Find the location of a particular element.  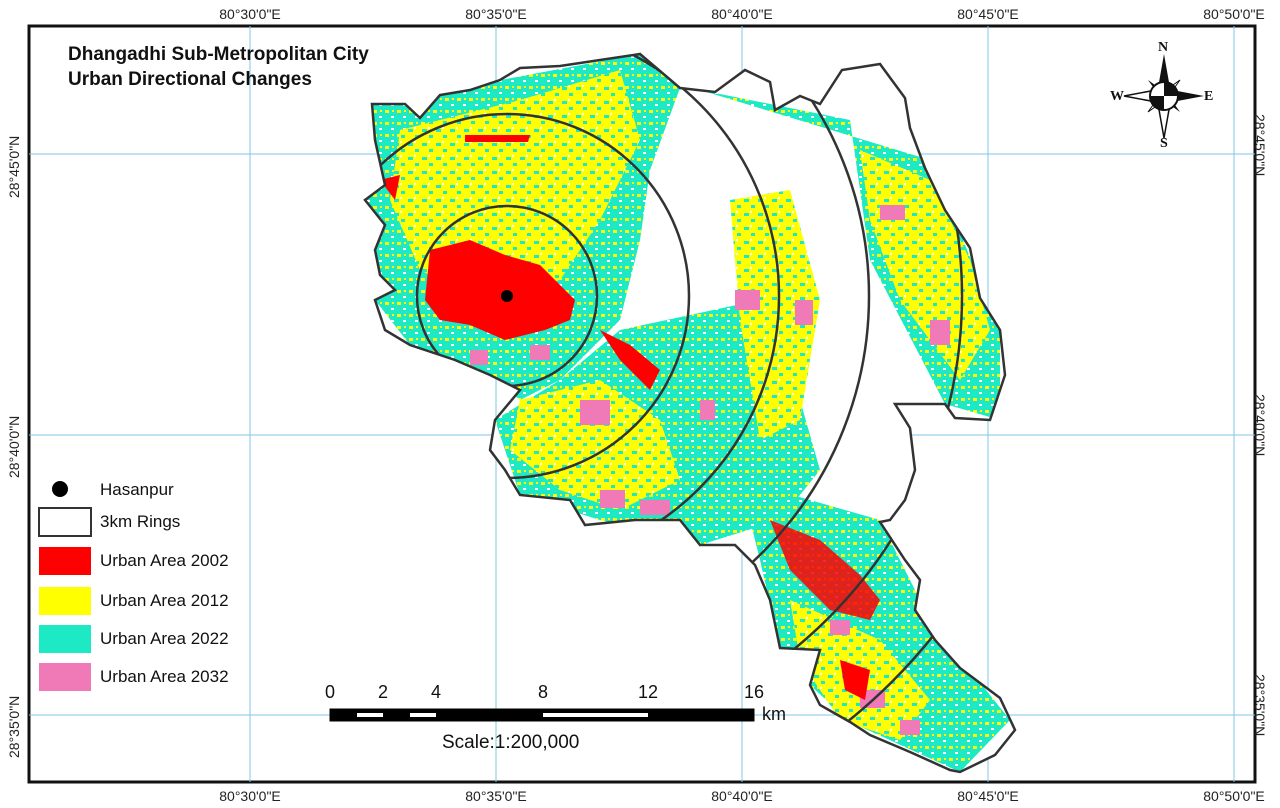

legend-2002-label: Urban Area 2002 is located at coordinates (164, 560).